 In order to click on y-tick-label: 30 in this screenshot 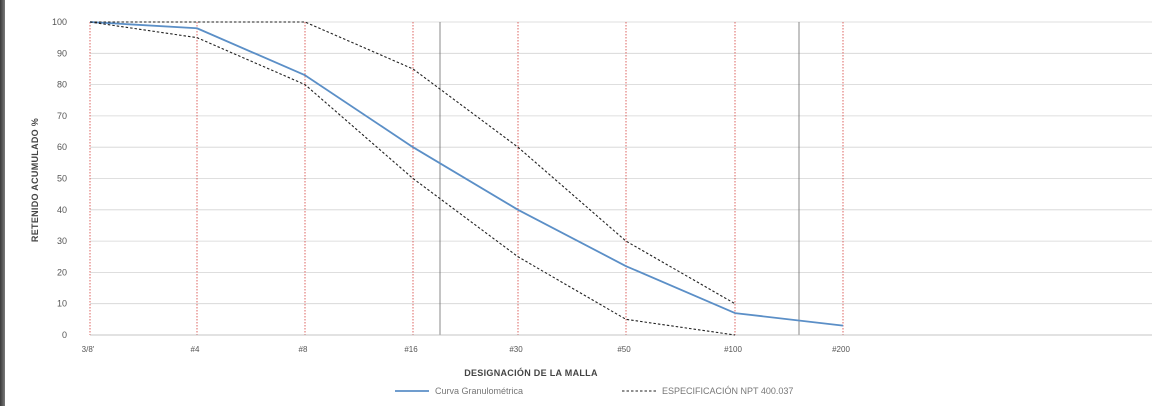, I will do `click(62, 241)`.